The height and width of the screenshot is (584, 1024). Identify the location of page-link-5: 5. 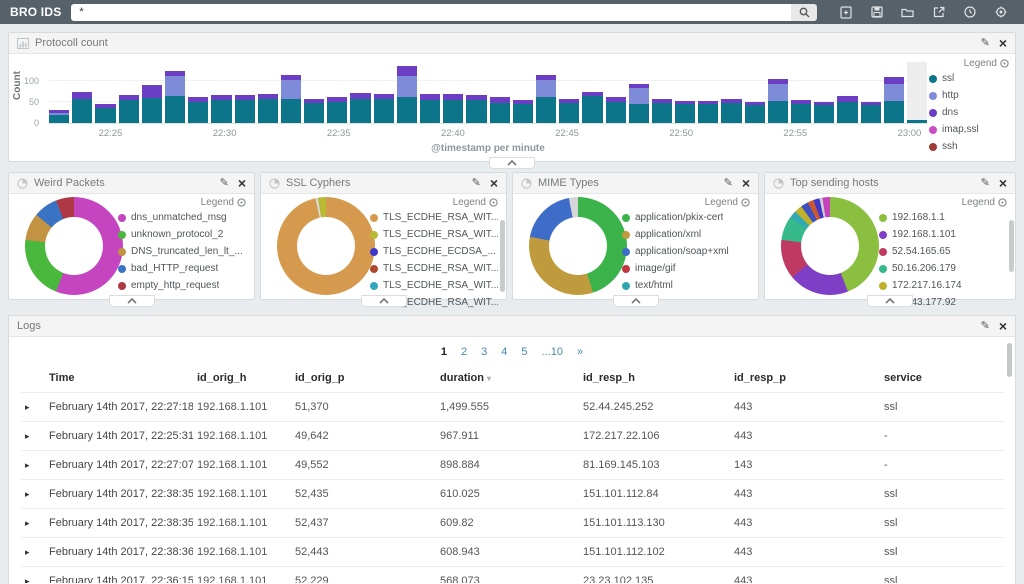
(524, 352).